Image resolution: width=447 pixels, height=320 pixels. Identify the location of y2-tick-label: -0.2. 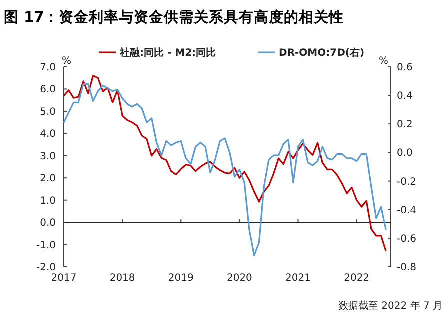
(407, 182).